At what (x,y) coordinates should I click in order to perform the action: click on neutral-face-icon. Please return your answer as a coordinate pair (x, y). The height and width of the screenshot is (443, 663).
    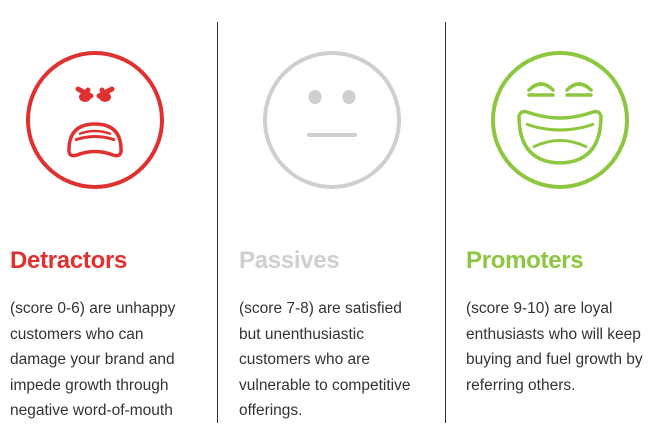
    Looking at the image, I should click on (332, 120).